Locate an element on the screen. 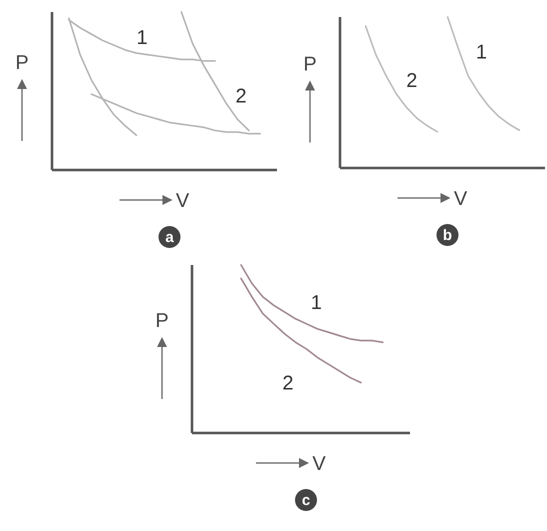 The image size is (547, 531). text: b is located at coordinates (447, 235).